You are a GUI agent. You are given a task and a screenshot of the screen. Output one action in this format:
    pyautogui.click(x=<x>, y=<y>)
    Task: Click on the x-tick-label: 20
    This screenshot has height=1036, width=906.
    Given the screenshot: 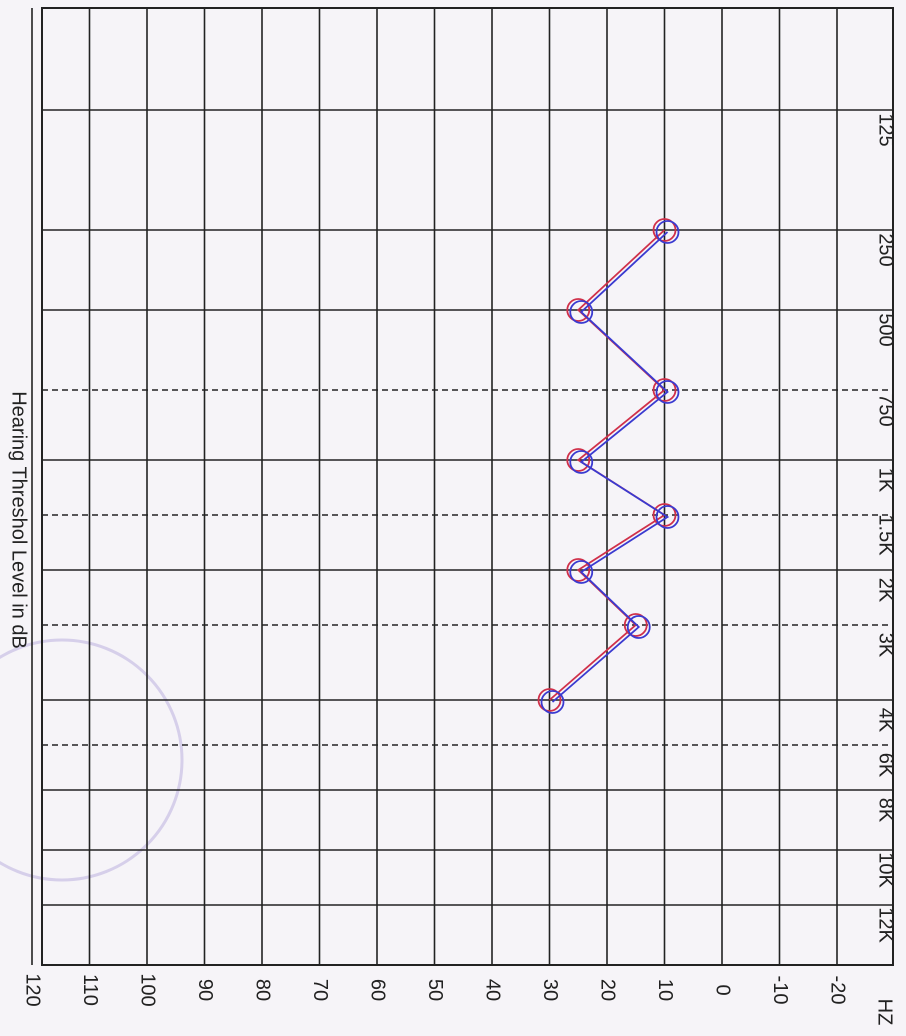 What is the action you would take?
    pyautogui.click(x=608, y=990)
    